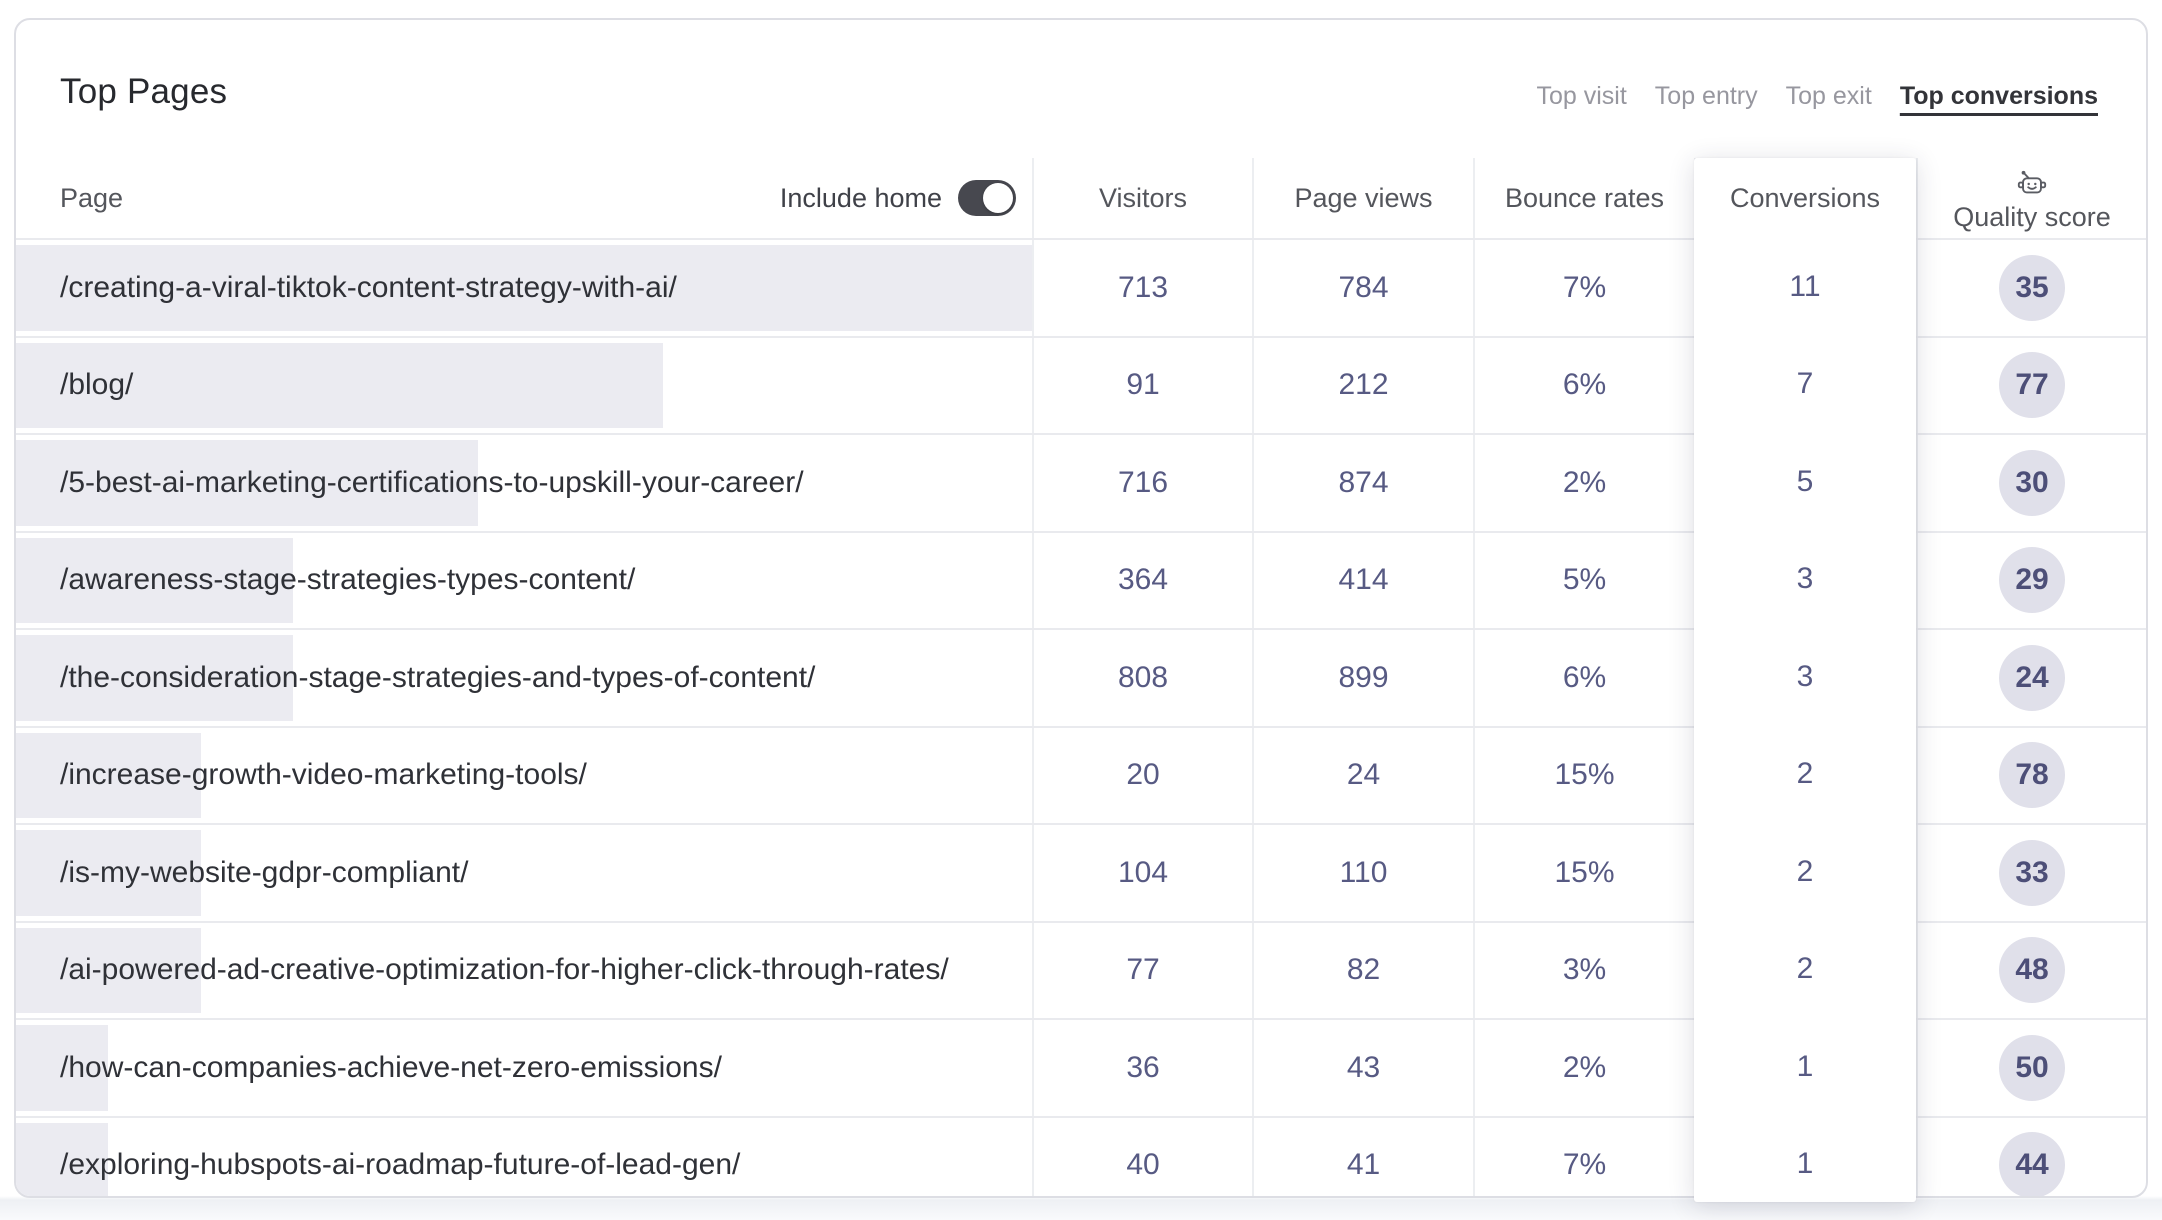 This screenshot has width=2162, height=1220. I want to click on page-path: /is-my-website-gdpr-compliant/, so click(264, 872).